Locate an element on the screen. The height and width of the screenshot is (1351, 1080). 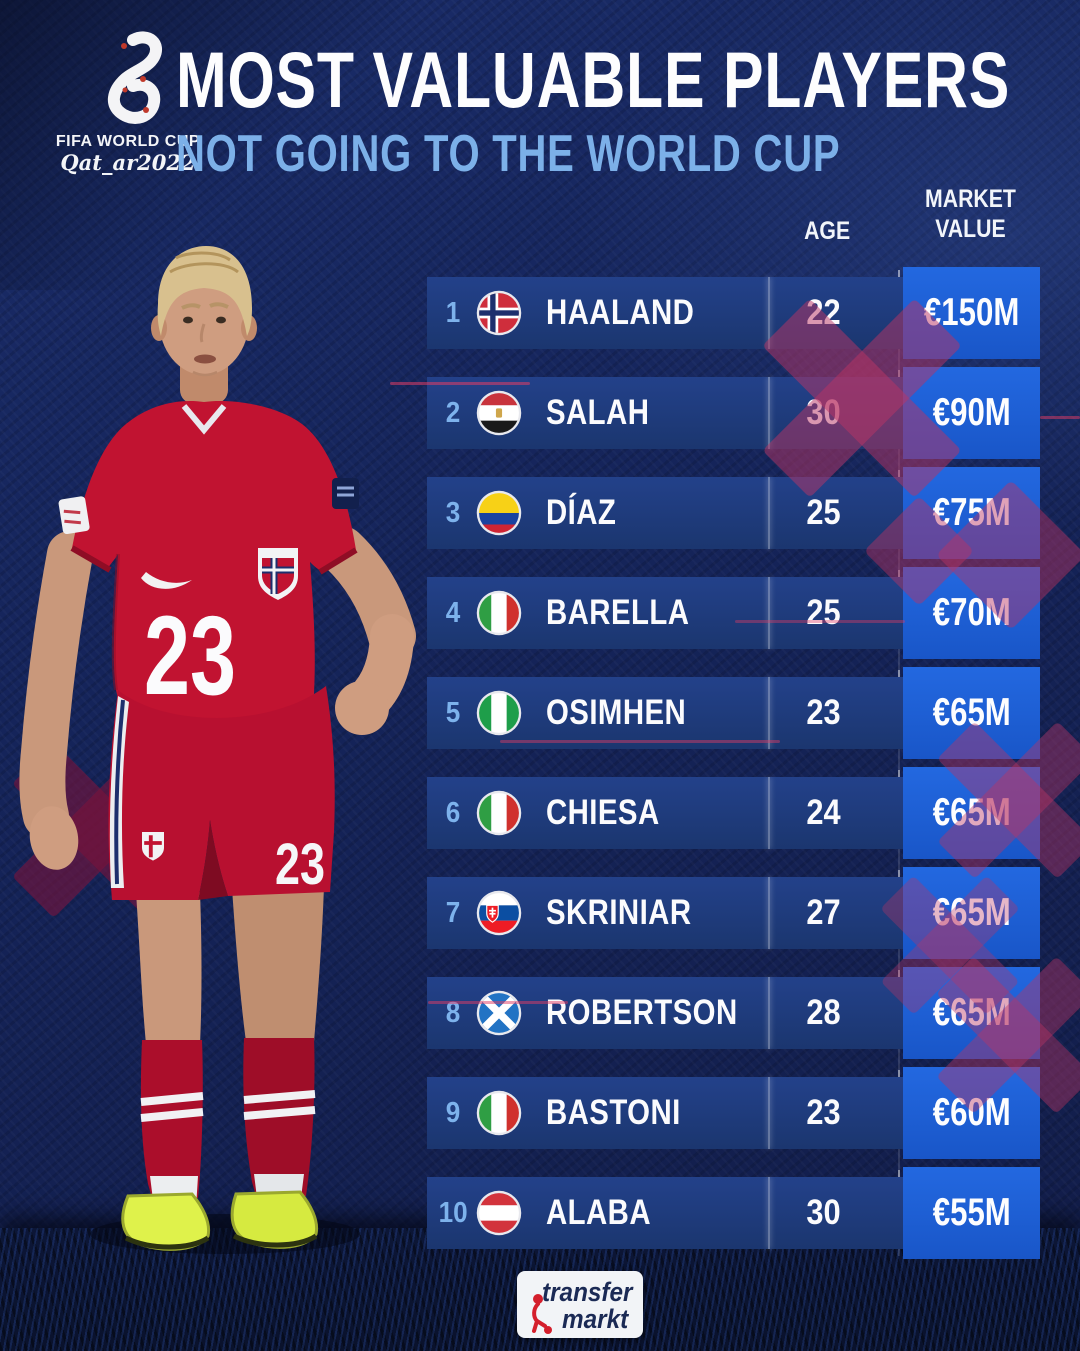
player-name: ROBERTSON is located at coordinates (642, 1012).